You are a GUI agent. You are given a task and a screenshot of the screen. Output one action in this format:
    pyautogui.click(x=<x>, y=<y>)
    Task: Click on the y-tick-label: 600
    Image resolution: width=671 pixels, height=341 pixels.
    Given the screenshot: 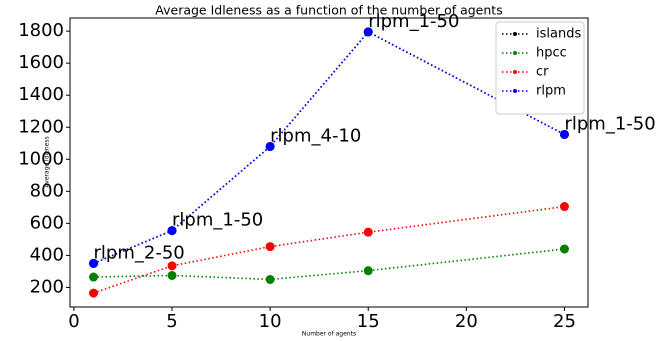 What is the action you would take?
    pyautogui.click(x=47, y=222)
    